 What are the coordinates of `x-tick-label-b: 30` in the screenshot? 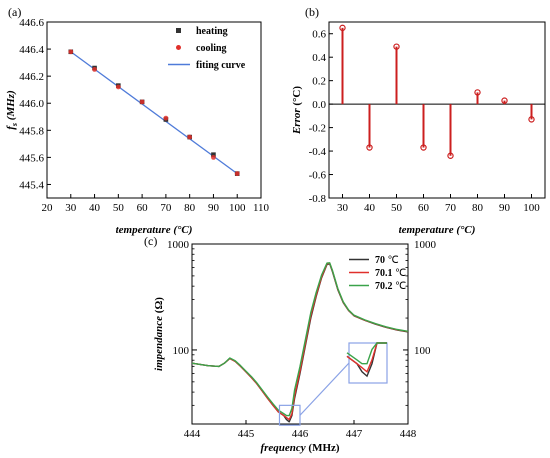 It's located at (343, 208).